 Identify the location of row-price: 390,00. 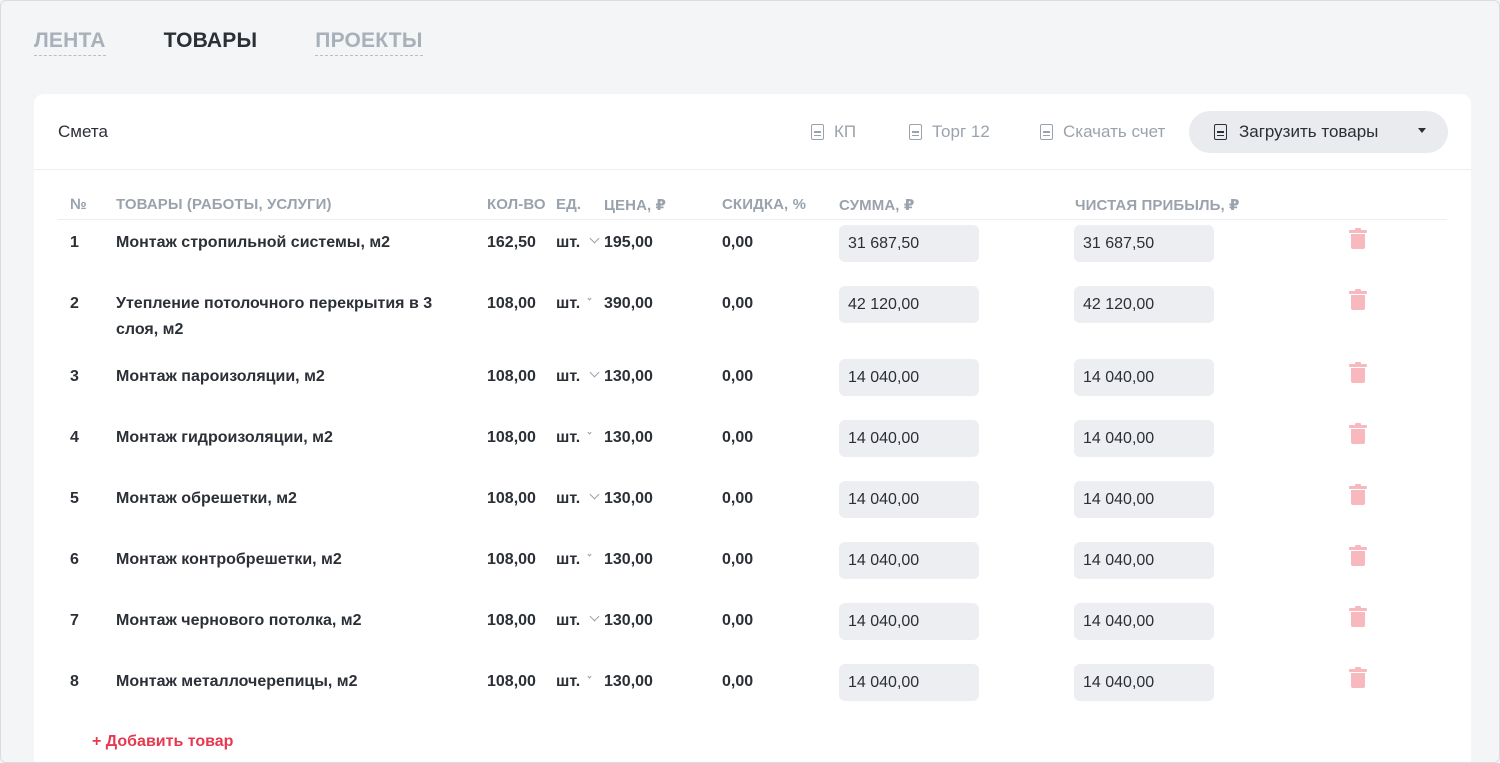
(628, 303).